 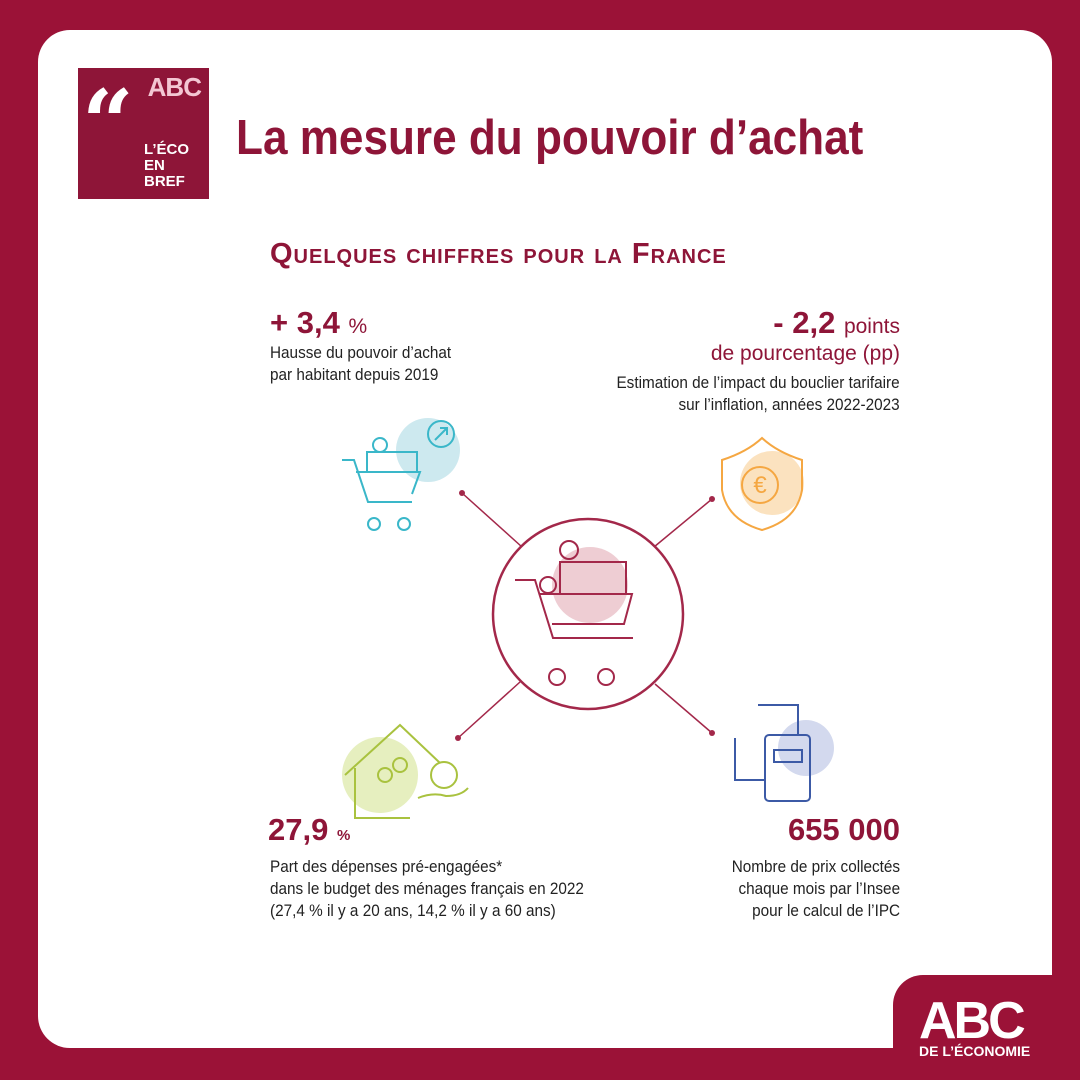 What do you see at coordinates (298, 829) in the screenshot?
I see `stat-number: 27,9` at bounding box center [298, 829].